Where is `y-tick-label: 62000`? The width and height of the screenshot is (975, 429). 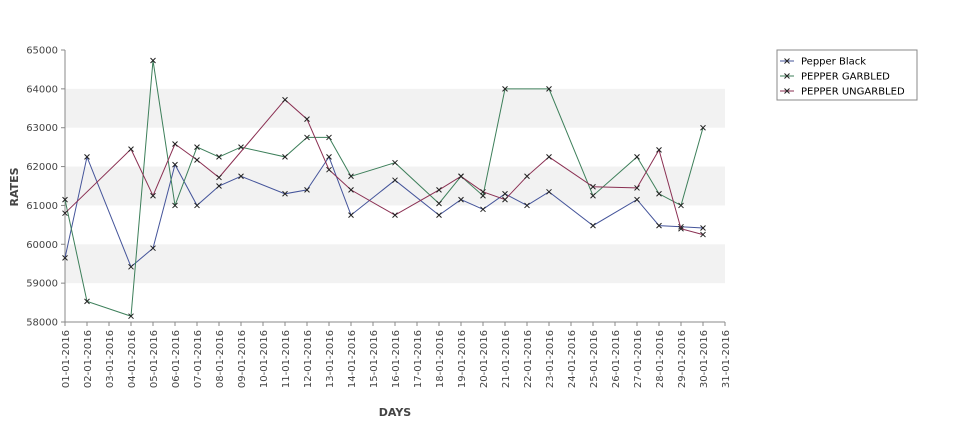 y-tick-label: 62000 is located at coordinates (42, 167).